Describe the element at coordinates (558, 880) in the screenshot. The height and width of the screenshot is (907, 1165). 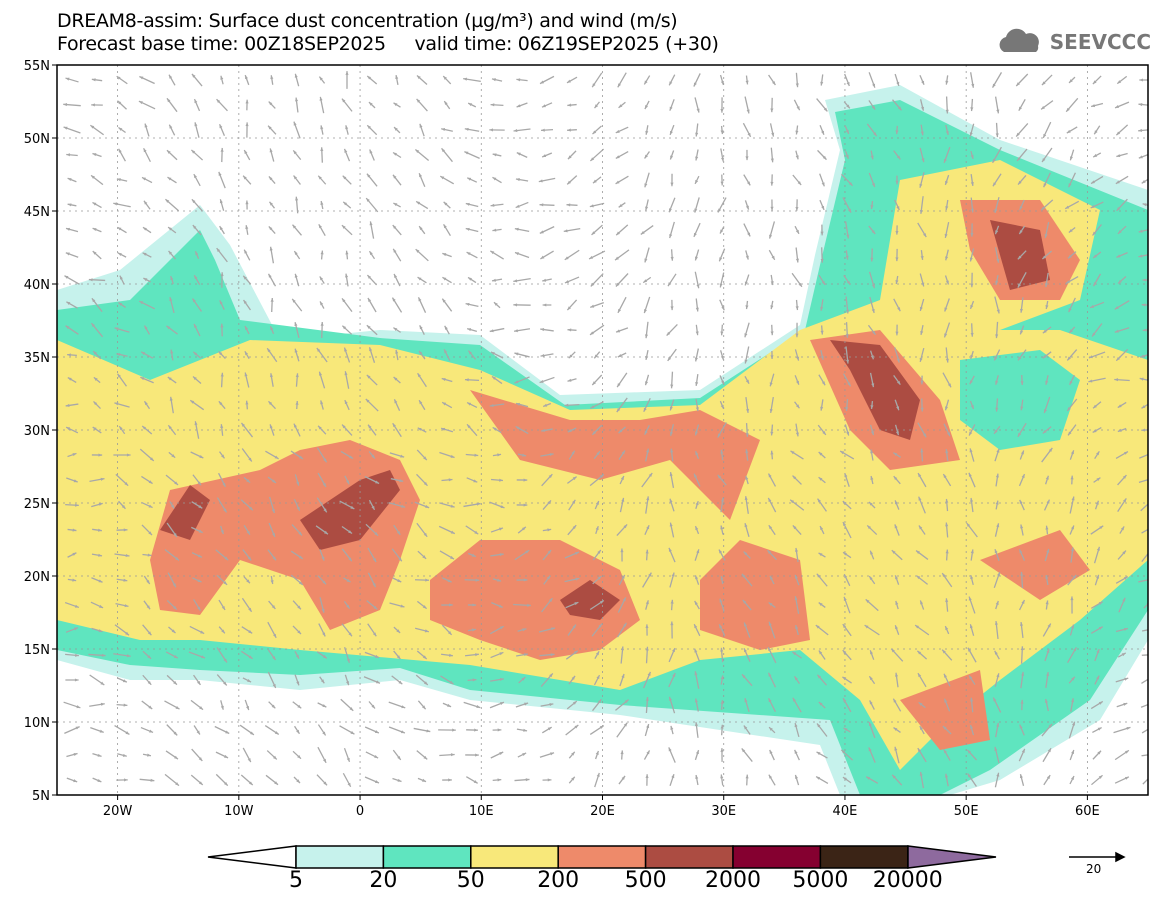
I see `colorbar-label: 200` at that location.